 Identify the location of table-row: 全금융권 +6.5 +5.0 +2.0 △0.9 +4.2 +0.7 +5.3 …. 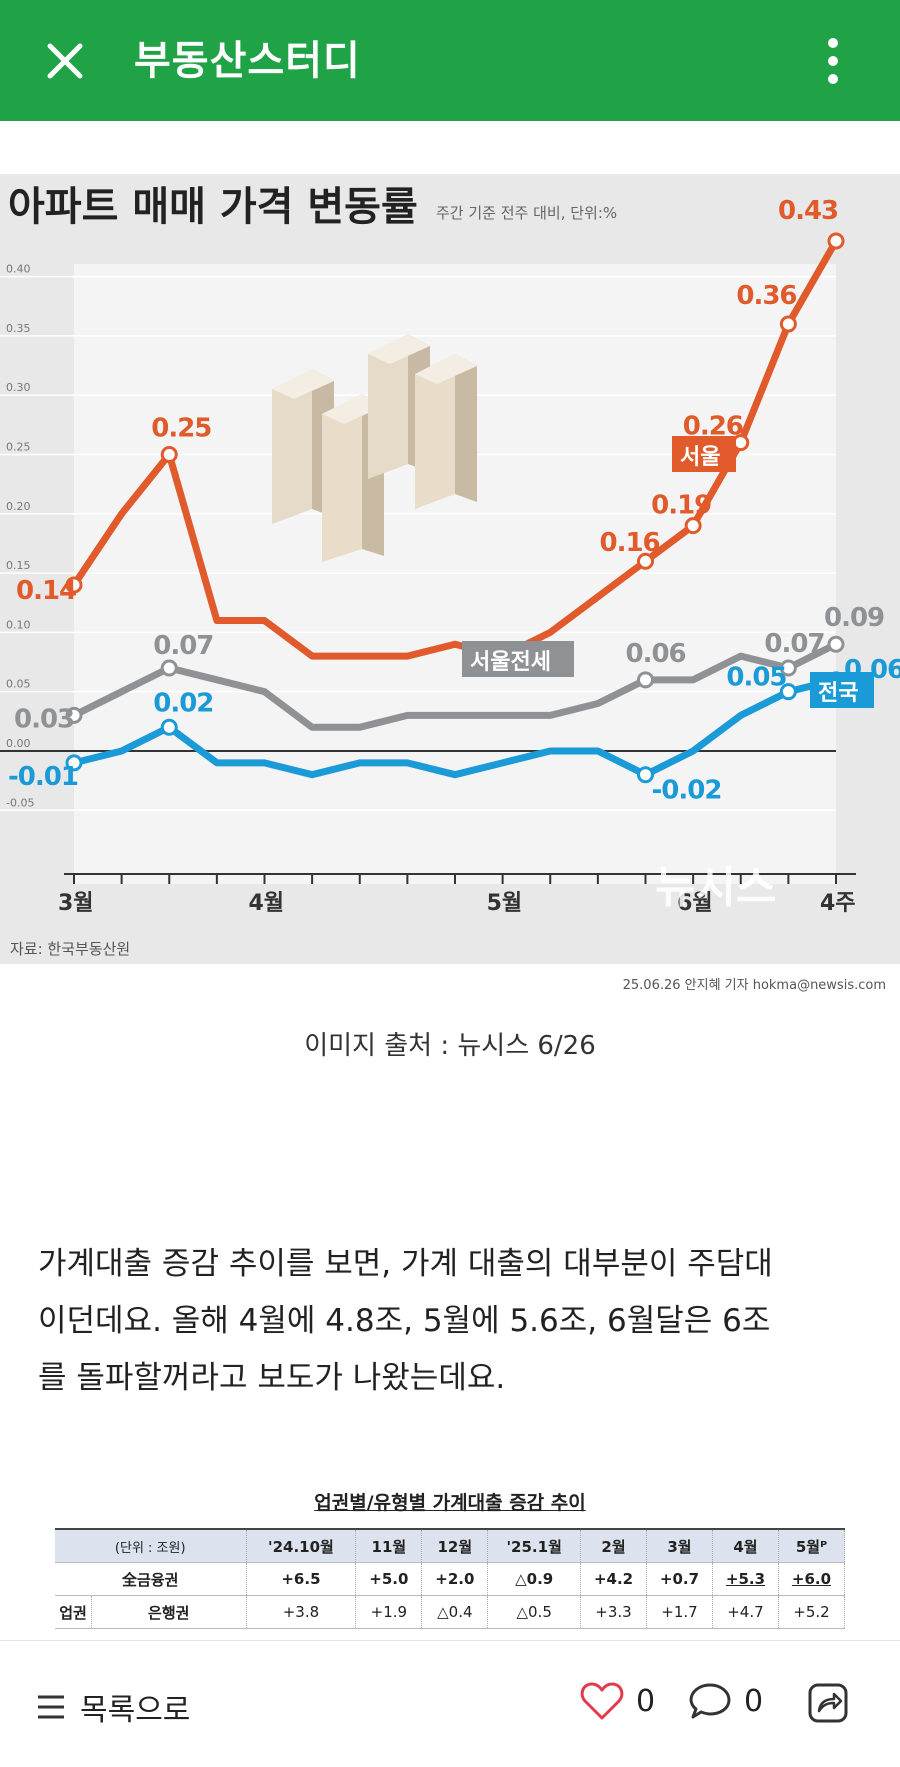
(450, 1579).